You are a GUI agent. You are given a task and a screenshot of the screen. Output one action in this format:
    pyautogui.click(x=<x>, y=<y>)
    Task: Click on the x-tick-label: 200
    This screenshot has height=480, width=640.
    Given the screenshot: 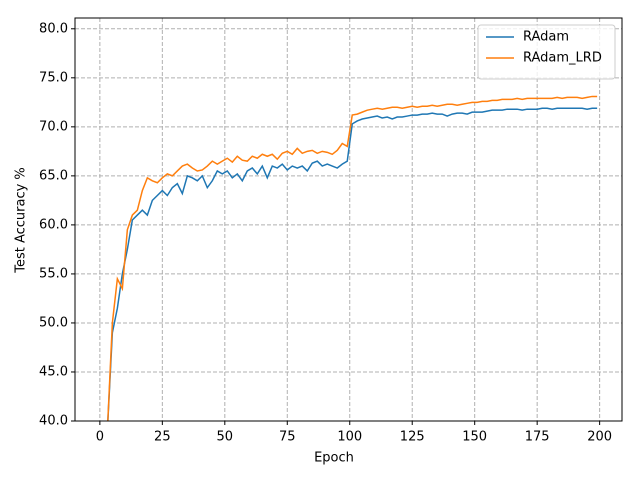 What is the action you would take?
    pyautogui.click(x=599, y=437)
    